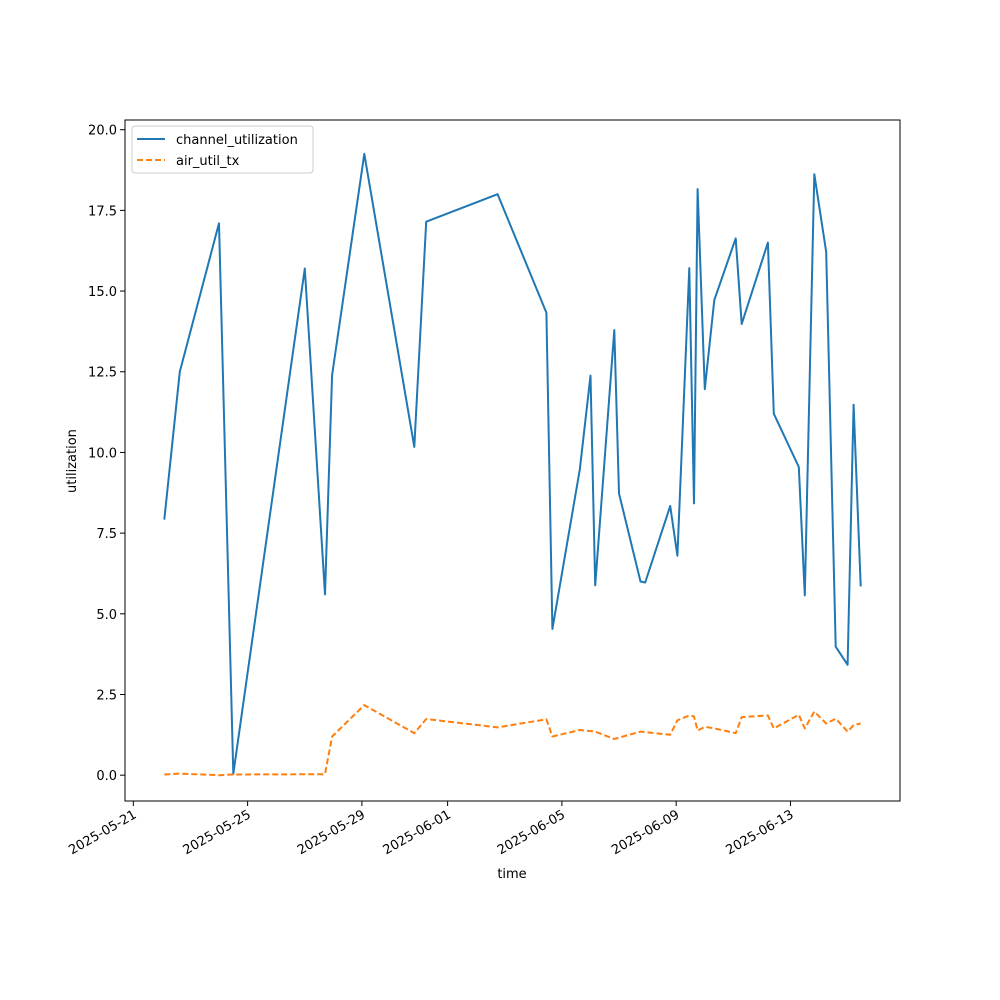  Describe the element at coordinates (72, 461) in the screenshot. I see `y-axis-label: utilization` at that location.